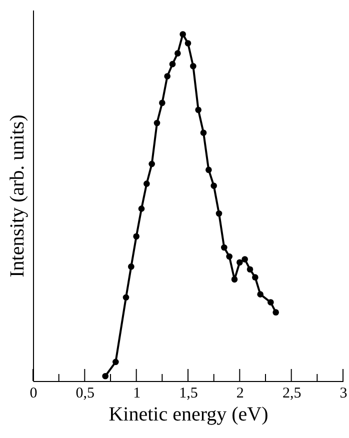  What do you see at coordinates (34, 394) in the screenshot?
I see `x-tick-label: 0` at bounding box center [34, 394].